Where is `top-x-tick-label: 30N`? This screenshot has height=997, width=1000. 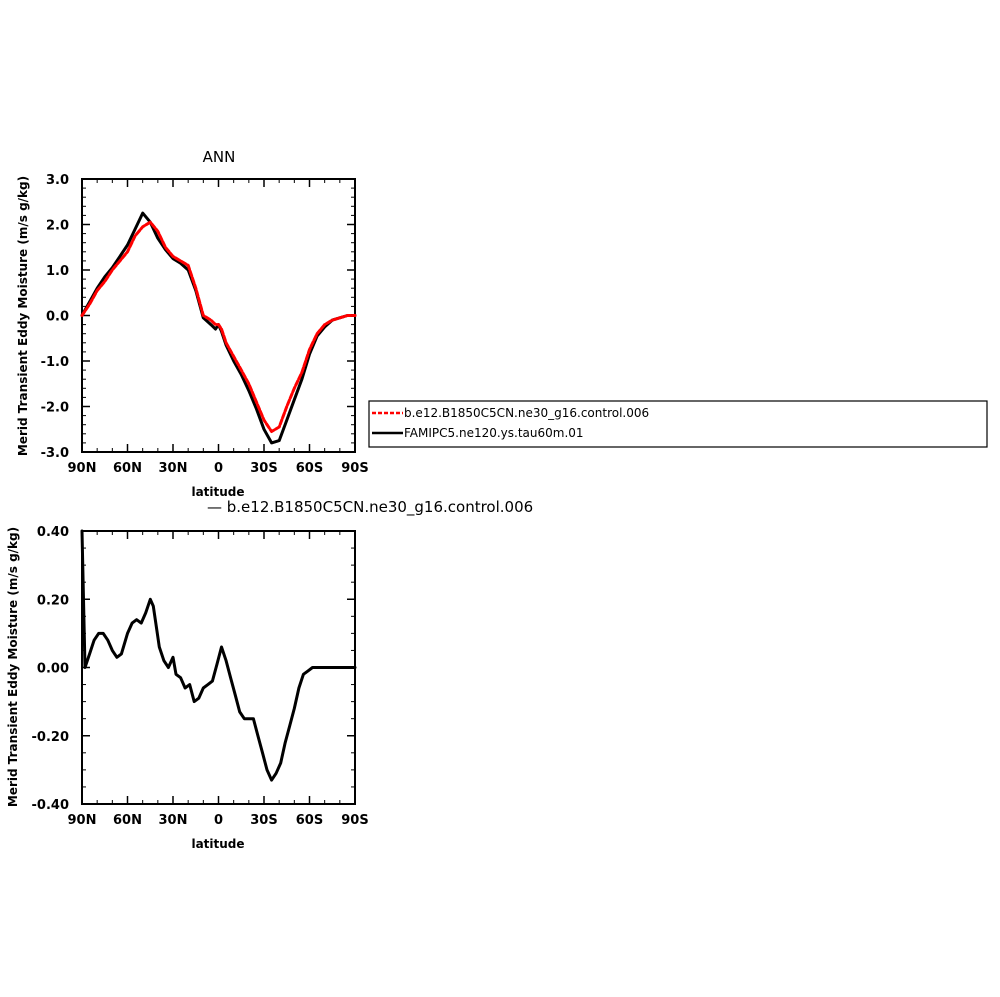 top-x-tick-label: 30N is located at coordinates (173, 468).